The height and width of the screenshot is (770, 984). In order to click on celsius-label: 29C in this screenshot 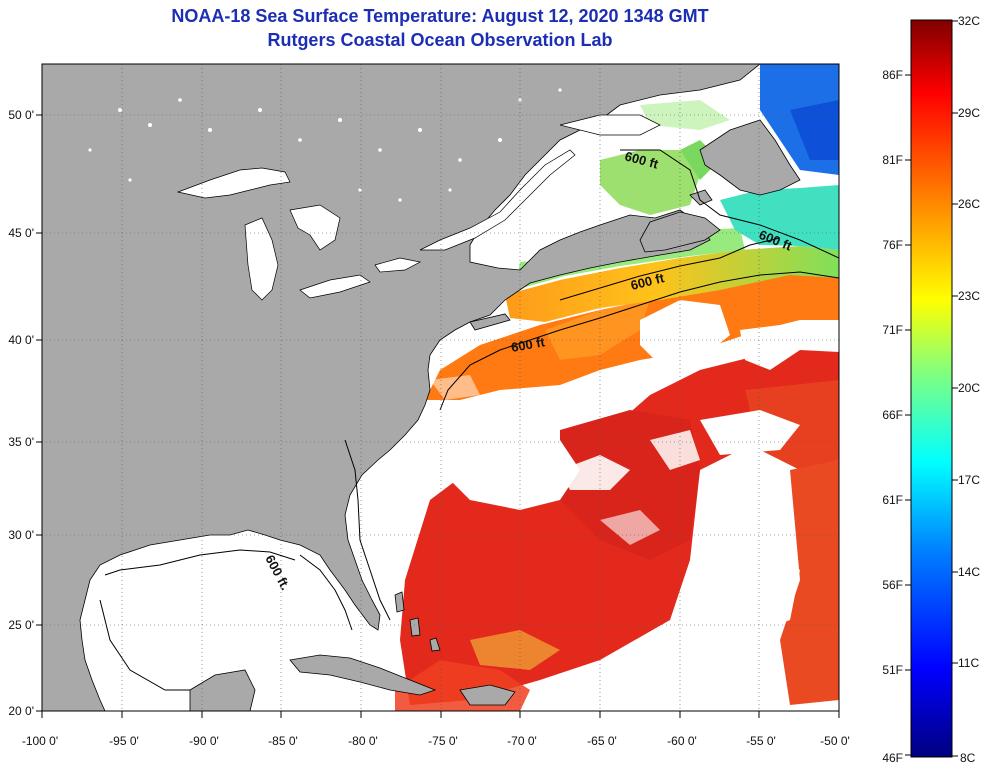, I will do `click(969, 113)`.